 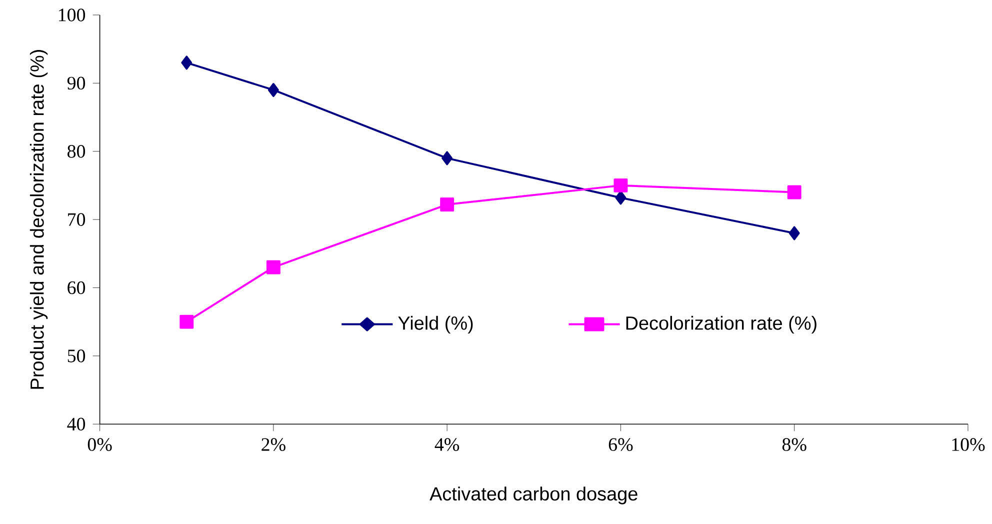 I want to click on x-tick-label: 0%, so click(x=100, y=445).